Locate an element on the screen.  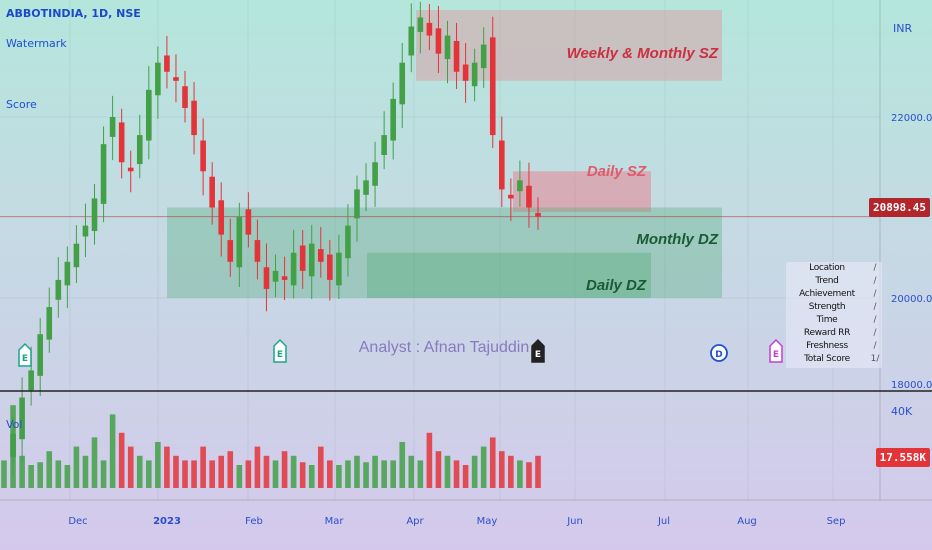
watermark-indicator-label: Watermark is located at coordinates (36, 43).